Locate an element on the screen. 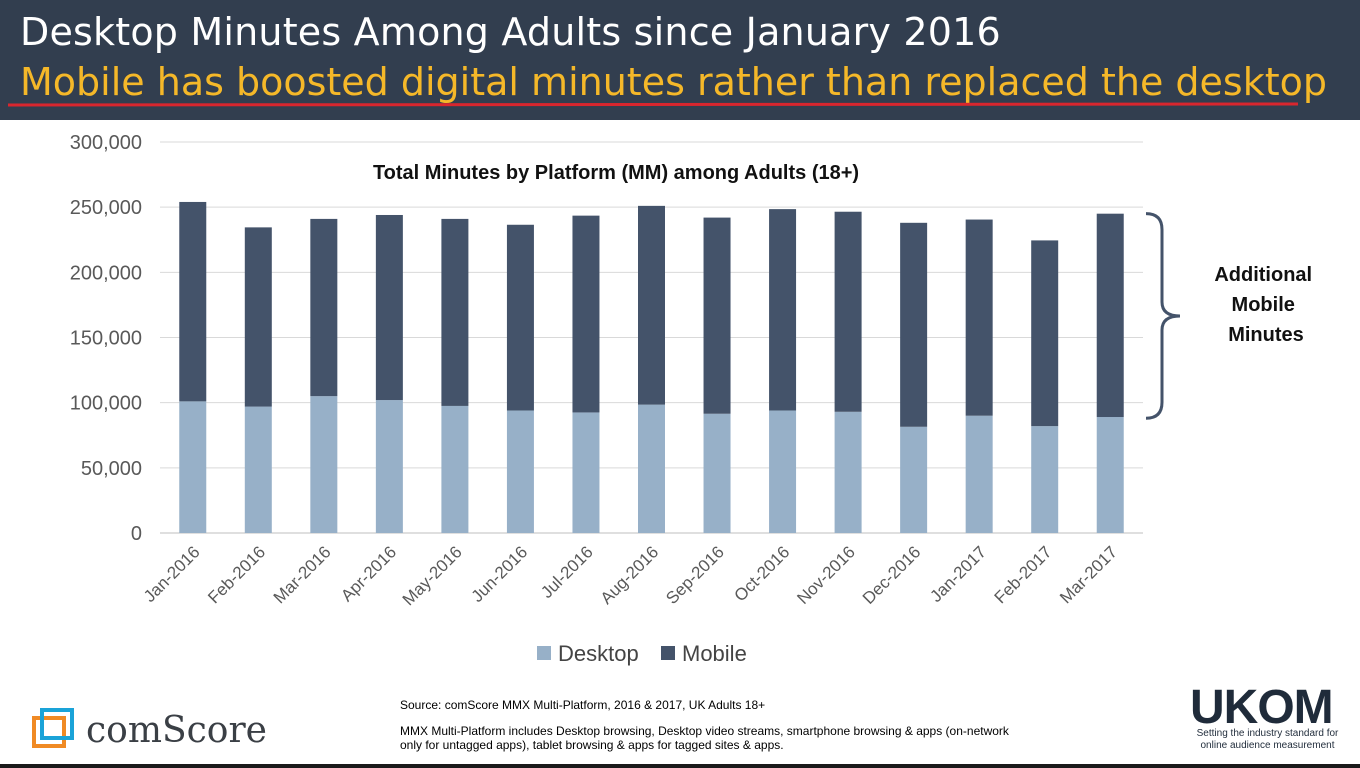 The height and width of the screenshot is (768, 1360). x-tick-label: Oct-2016 is located at coordinates (762, 573).